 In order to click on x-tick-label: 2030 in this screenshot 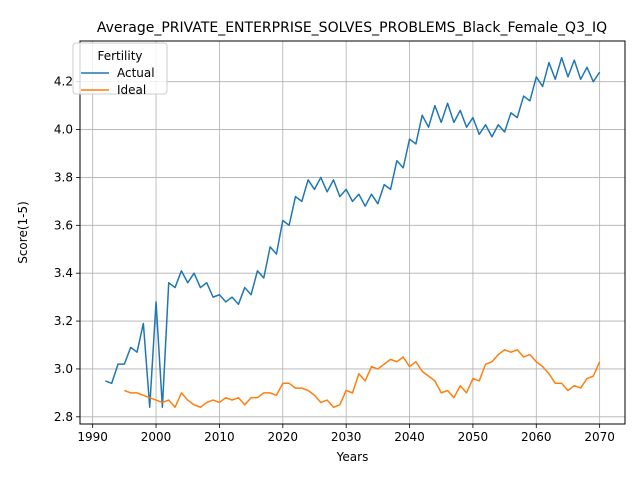, I will do `click(346, 437)`.